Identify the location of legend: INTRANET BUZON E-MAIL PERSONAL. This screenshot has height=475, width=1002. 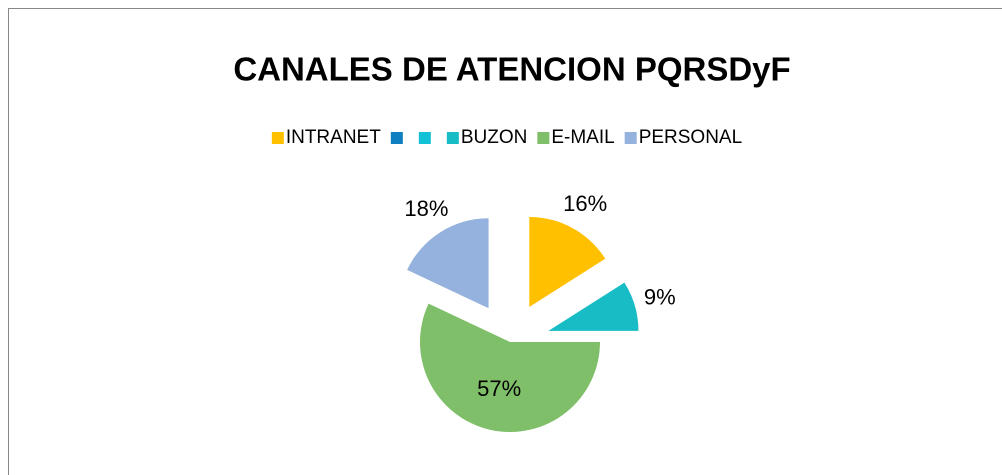
(506, 137).